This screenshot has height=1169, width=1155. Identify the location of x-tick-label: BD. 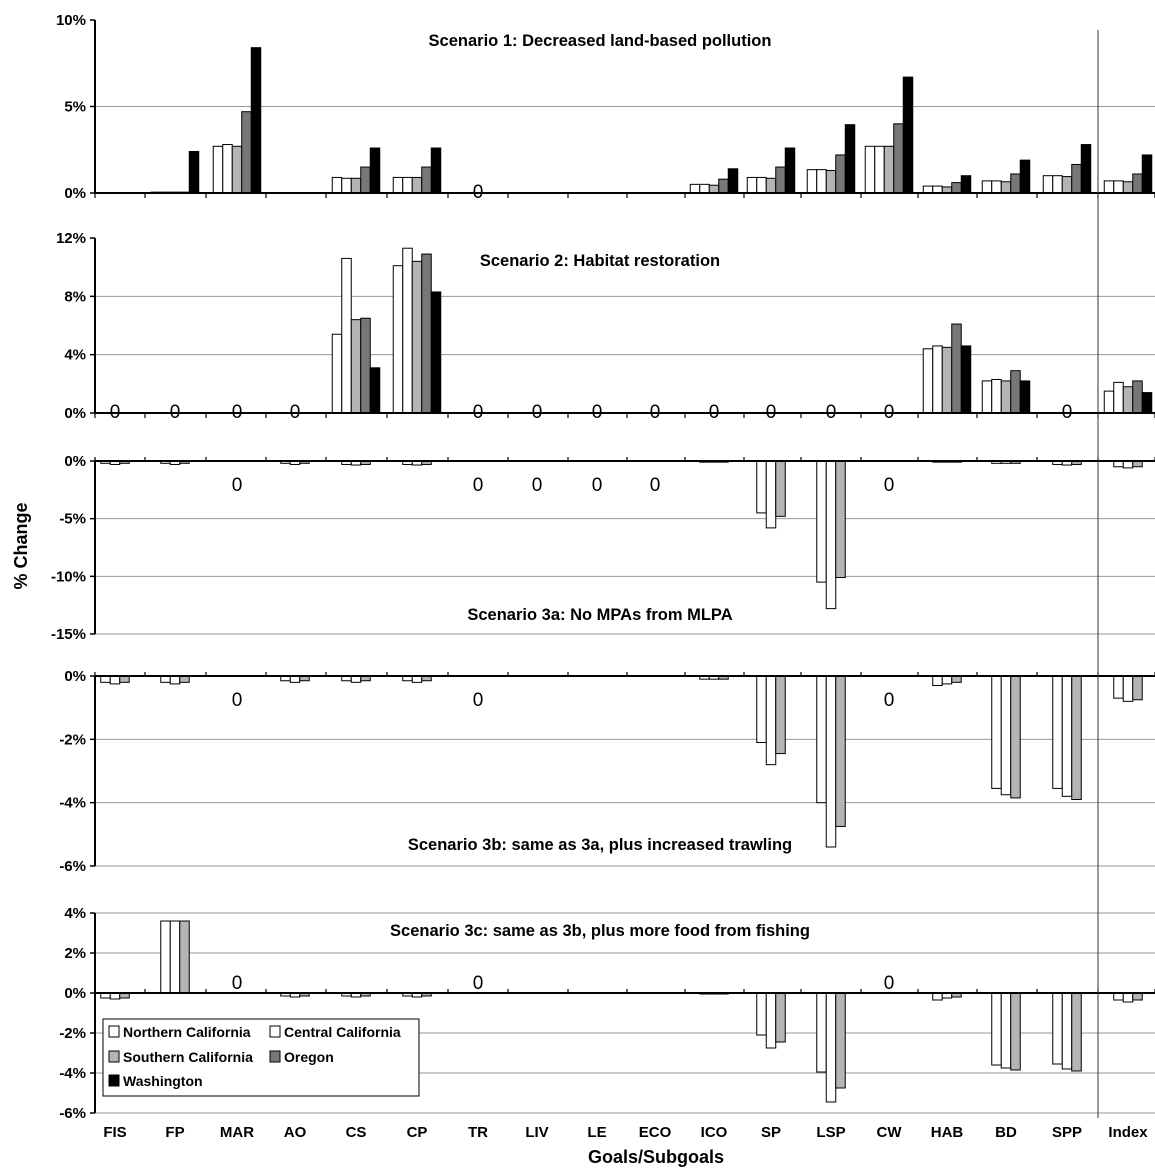
(1006, 1132).